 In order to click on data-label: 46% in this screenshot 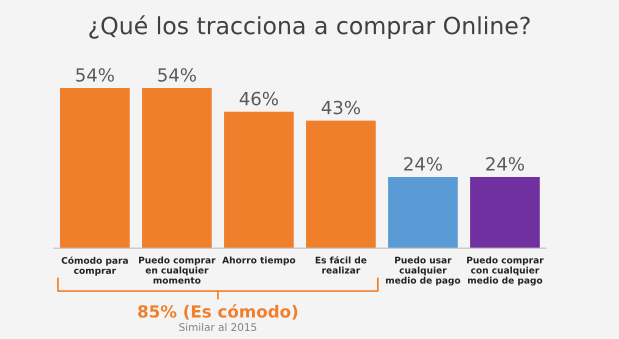, I will do `click(259, 99)`.